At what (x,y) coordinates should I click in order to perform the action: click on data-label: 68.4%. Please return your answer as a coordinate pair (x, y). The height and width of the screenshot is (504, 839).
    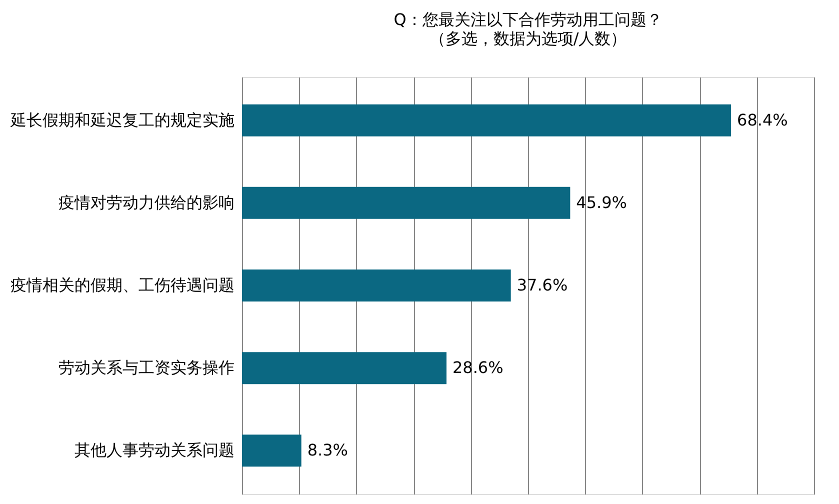
    Looking at the image, I should click on (762, 120).